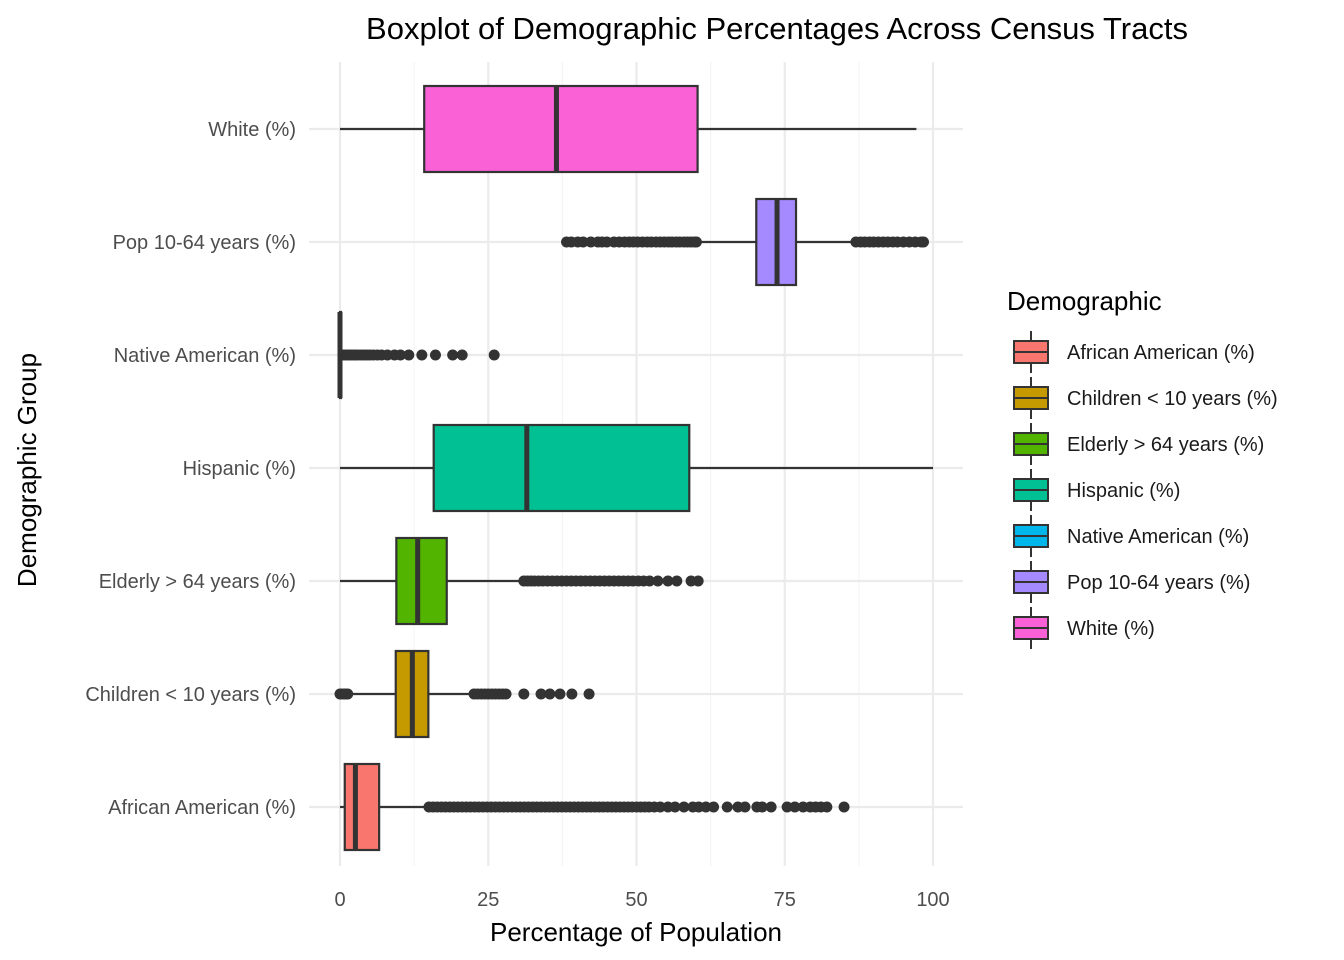  I want to click on box-african-american, so click(595, 807).